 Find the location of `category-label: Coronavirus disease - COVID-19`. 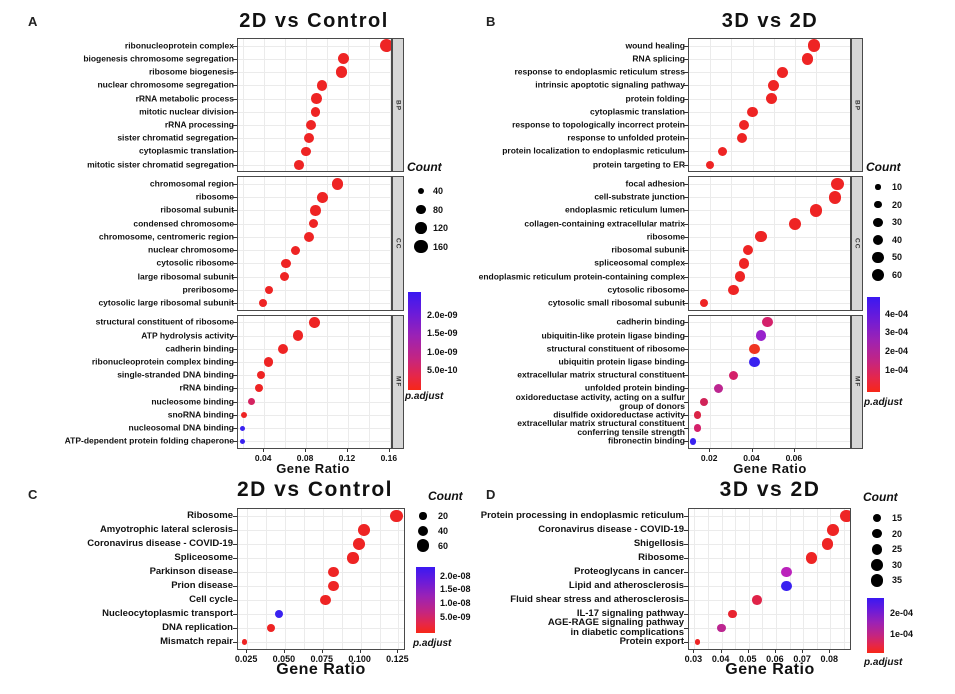

category-label: Coronavirus disease - COVID-19 is located at coordinates (611, 530).